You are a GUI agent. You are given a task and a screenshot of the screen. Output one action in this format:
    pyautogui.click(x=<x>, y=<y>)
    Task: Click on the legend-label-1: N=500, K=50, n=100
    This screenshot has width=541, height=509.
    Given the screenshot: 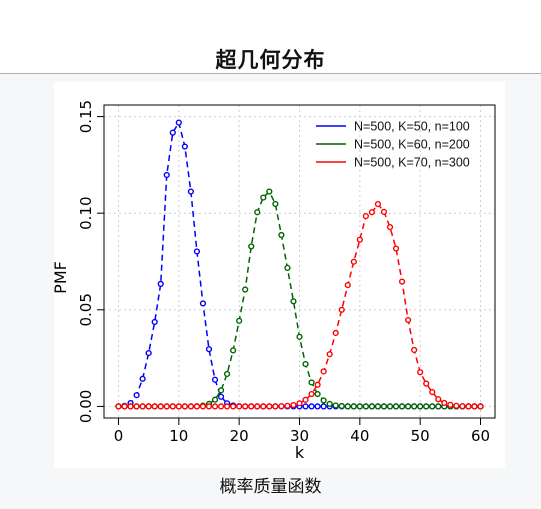 What is the action you would take?
    pyautogui.click(x=412, y=127)
    